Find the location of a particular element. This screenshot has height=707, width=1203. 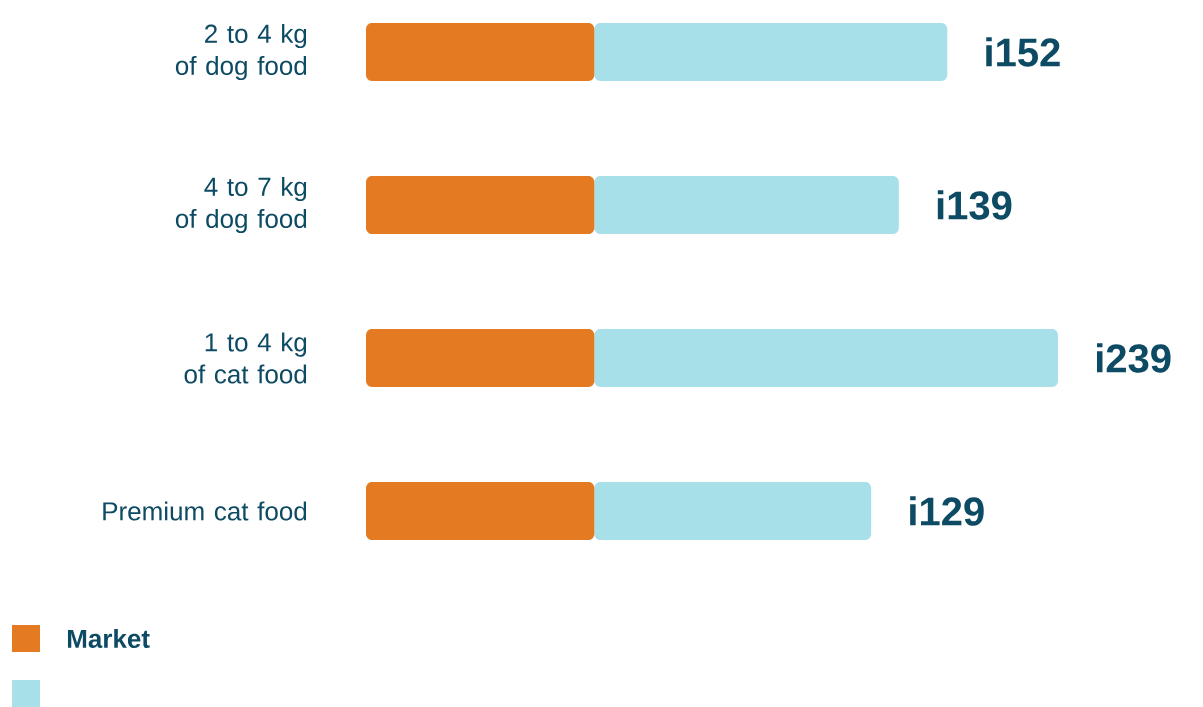

total-label: i129 is located at coordinates (947, 511).